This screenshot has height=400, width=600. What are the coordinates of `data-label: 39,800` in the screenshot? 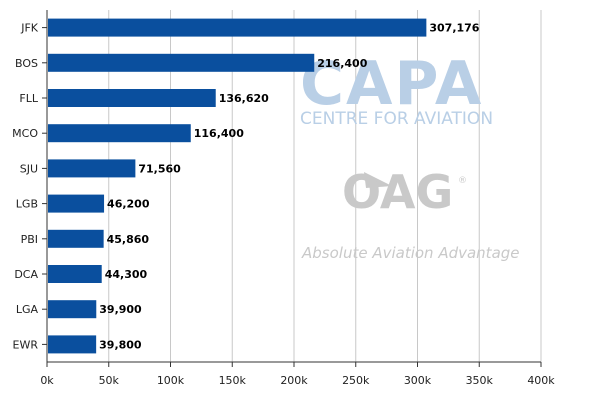 It's located at (120, 344).